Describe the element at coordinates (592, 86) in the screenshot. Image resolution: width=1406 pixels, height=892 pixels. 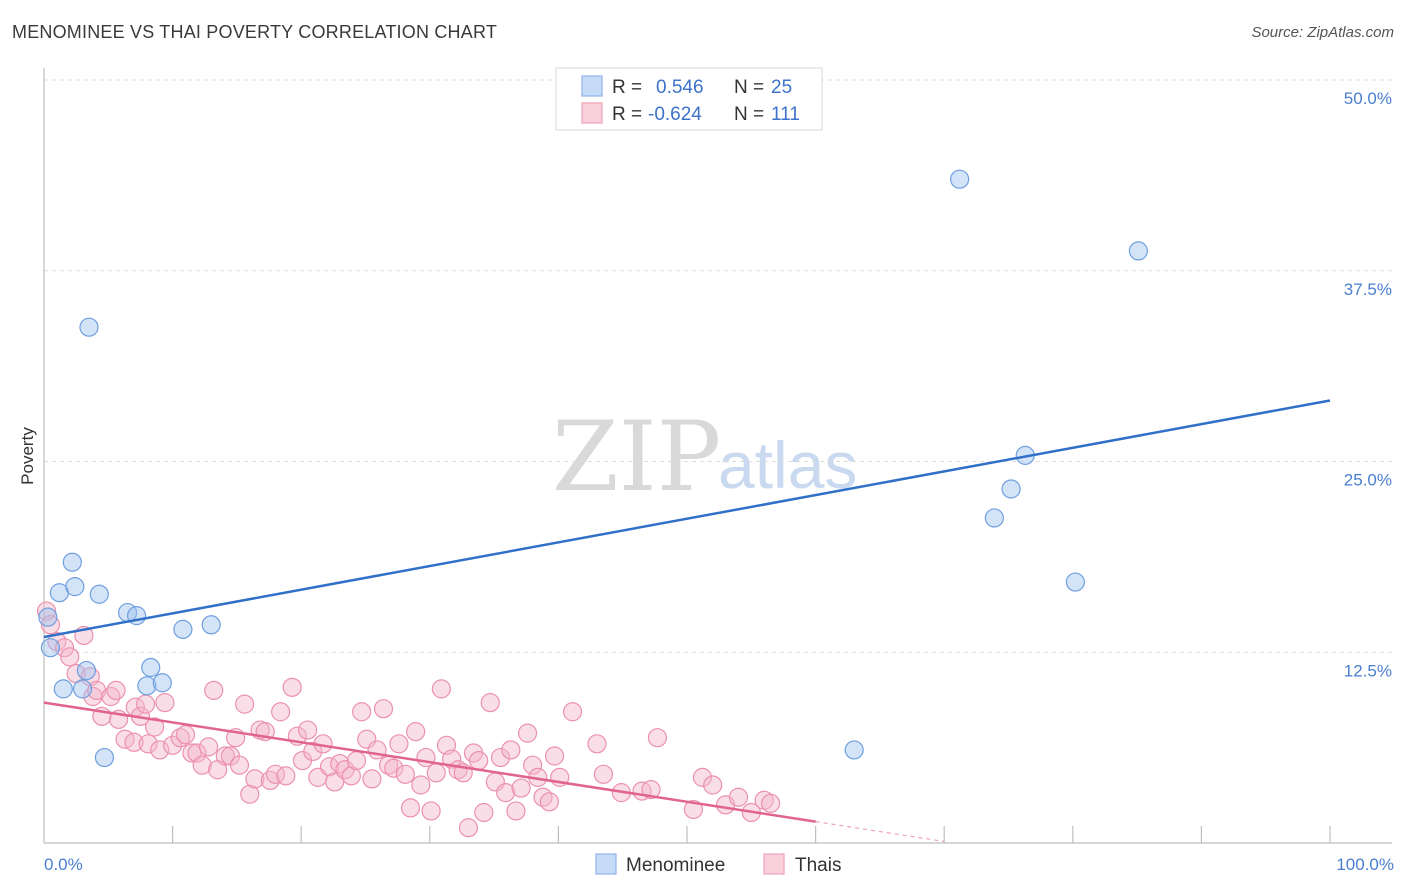
I see `legend-swatch-menominee` at that location.